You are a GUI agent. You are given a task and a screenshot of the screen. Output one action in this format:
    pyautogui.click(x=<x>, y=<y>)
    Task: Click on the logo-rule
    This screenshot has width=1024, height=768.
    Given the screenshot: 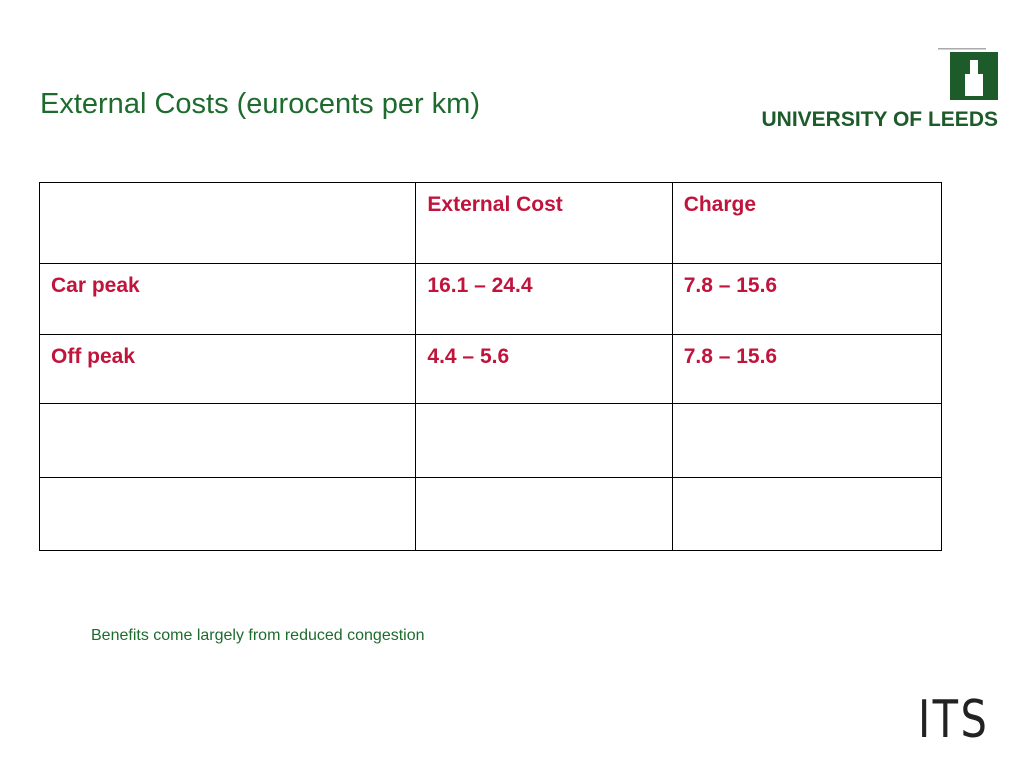 What is the action you would take?
    pyautogui.click(x=962, y=49)
    